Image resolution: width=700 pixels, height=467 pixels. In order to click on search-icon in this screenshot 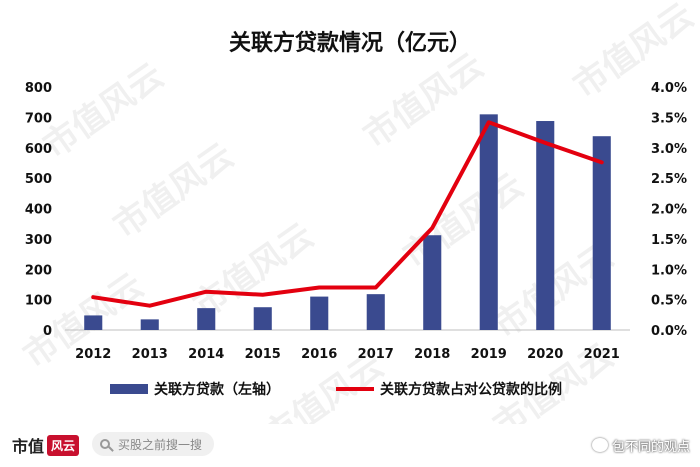, I will do `click(105, 444)`.